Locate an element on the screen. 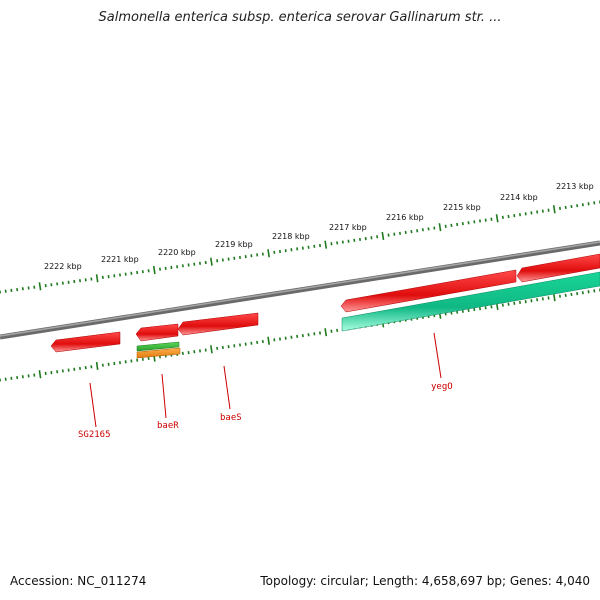 The image size is (600, 600). gene-label-yego: yegO is located at coordinates (442, 387).